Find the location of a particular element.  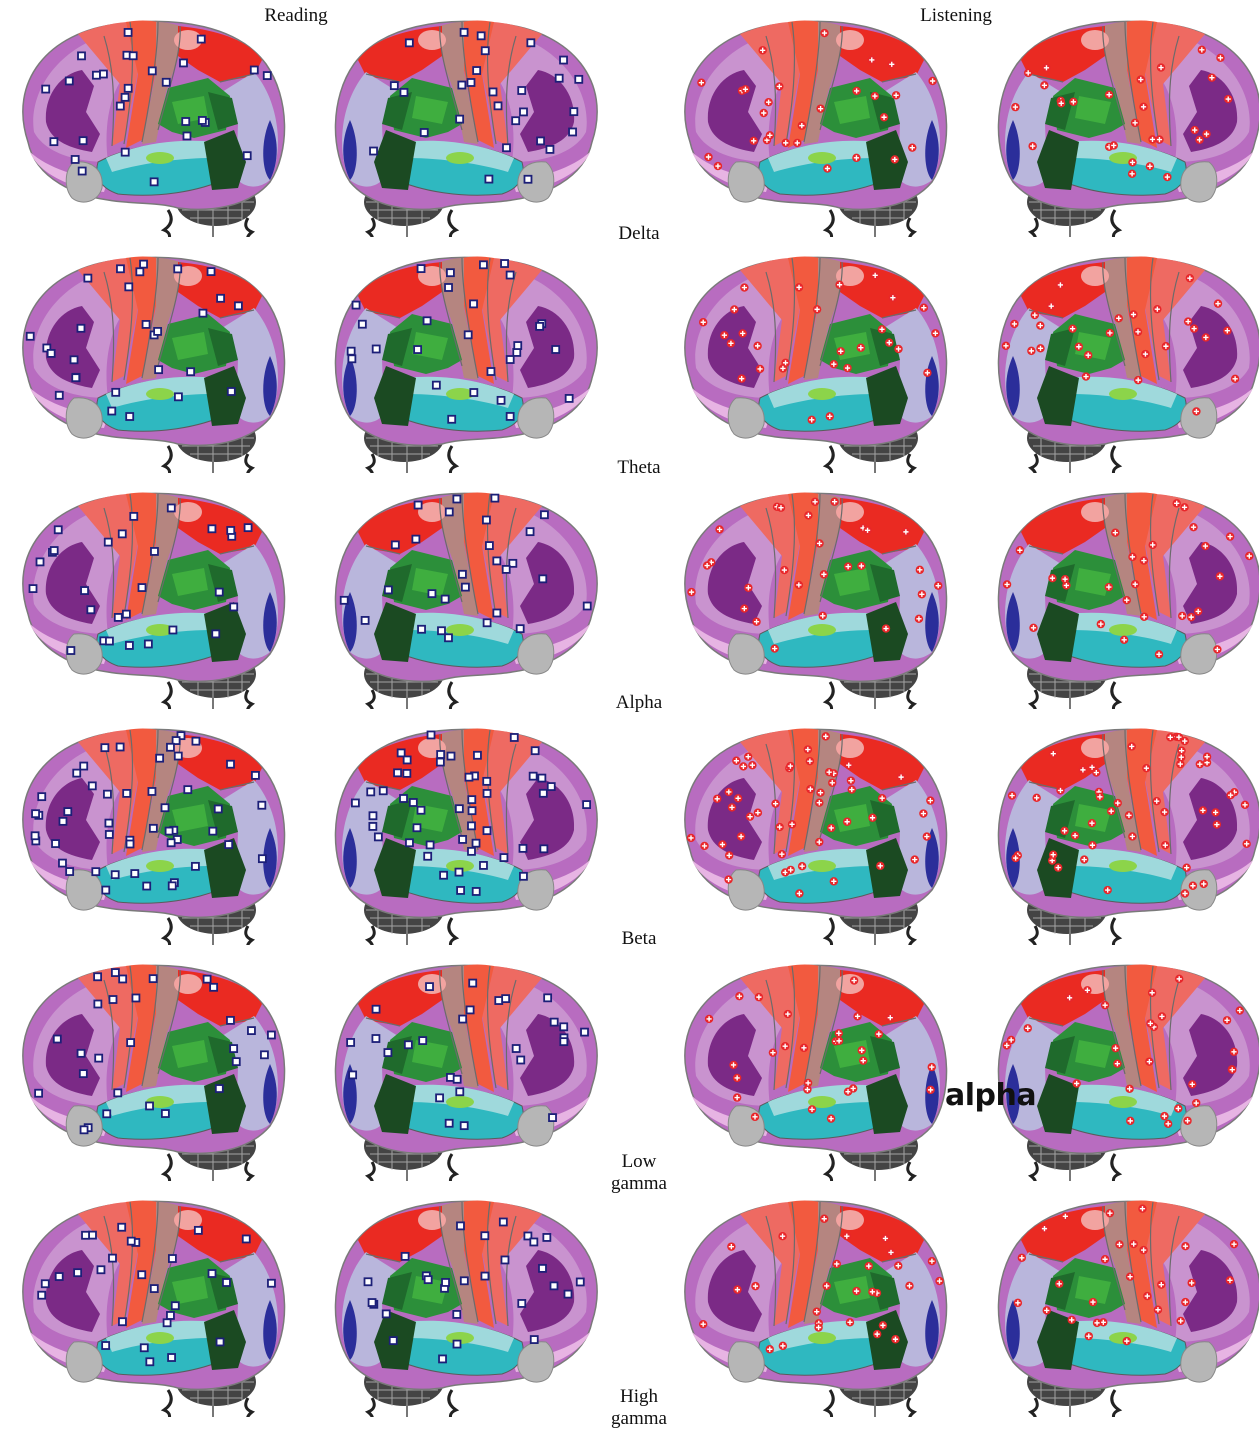

brain-surface-low-gamma-reading-left is located at coordinates (154, 1072).